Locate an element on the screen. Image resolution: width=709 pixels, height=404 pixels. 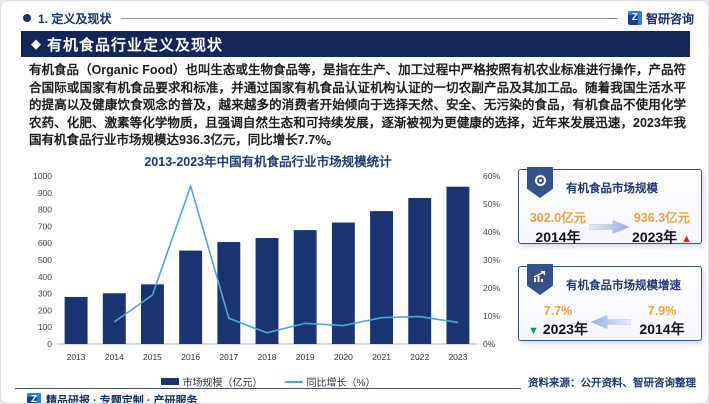
left-arrow-icon is located at coordinates (610, 321).